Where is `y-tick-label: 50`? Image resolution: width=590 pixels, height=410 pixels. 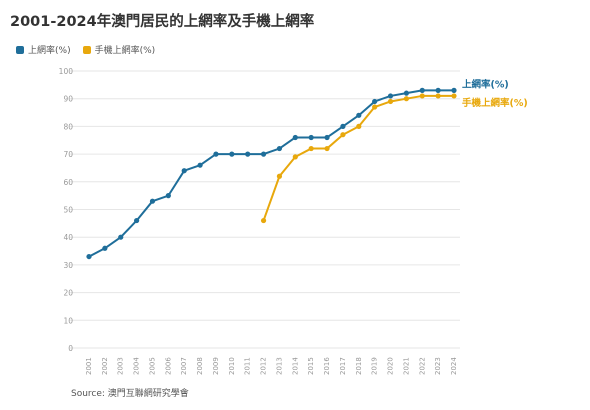
y-tick-label: 50 is located at coordinates (68, 210).